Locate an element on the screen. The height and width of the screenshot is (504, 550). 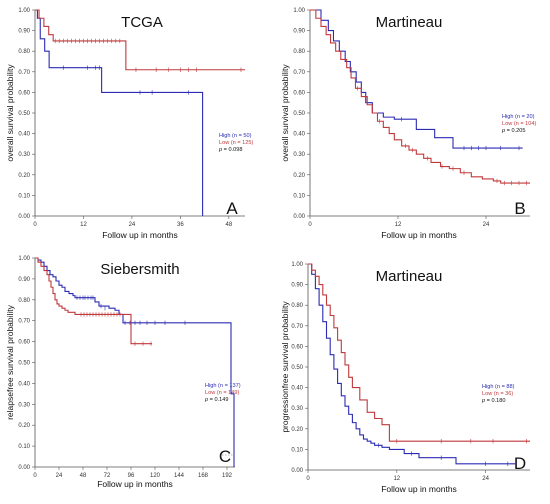
x-tick-label: 120 is located at coordinates (155, 476).